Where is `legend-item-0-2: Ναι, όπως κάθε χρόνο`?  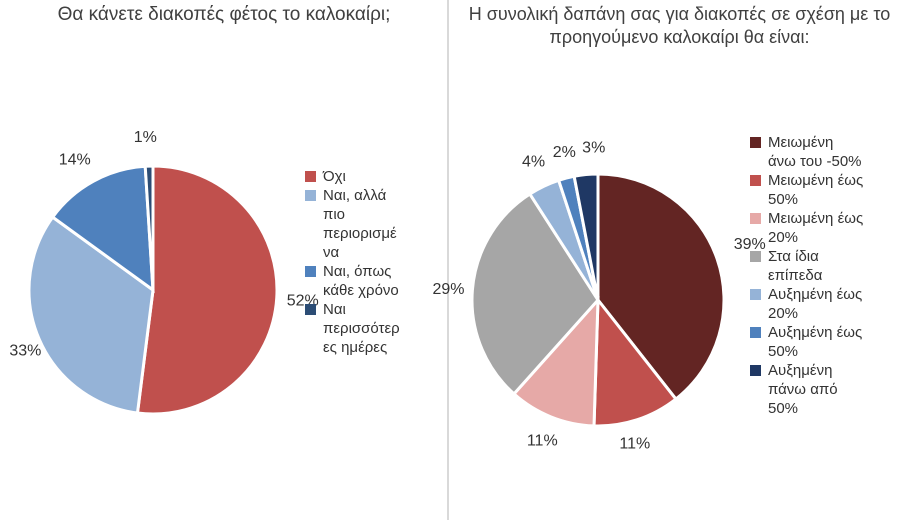 legend-item-0-2: Ναι, όπως κάθε χρόνο is located at coordinates (365, 281).